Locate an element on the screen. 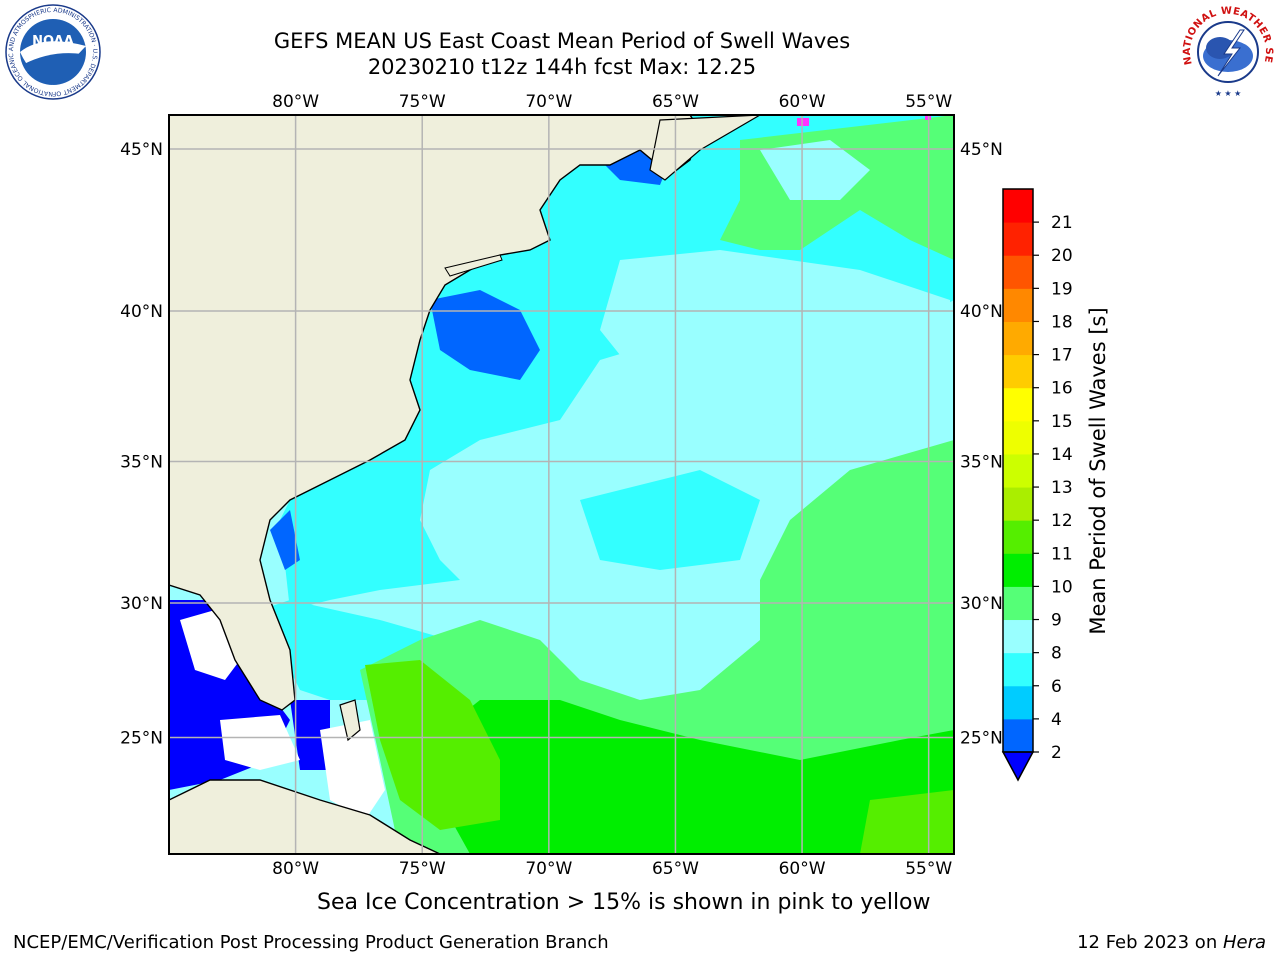  swell-field-6s-region-mid is located at coordinates (670, 520).